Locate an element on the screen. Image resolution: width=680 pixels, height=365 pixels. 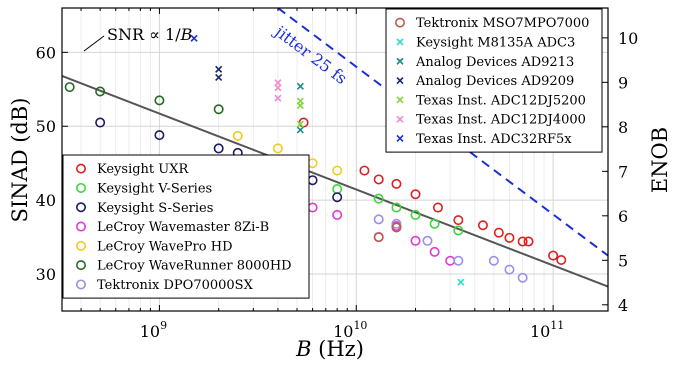
x-tick-label: 1010 is located at coordinates (350, 330).